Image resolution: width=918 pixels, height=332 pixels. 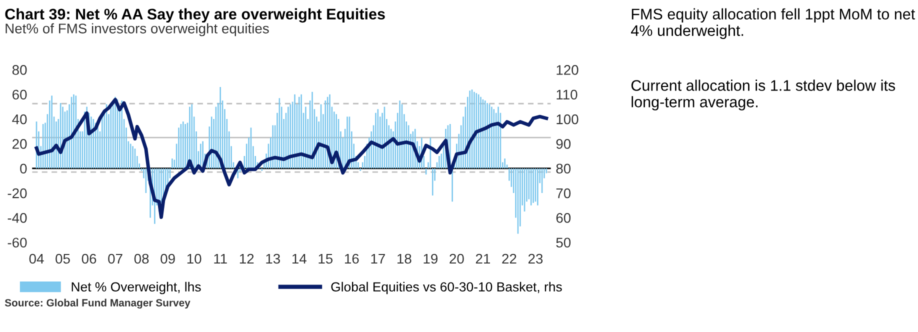 I want to click on x-tick-label: 06, so click(x=89, y=259).